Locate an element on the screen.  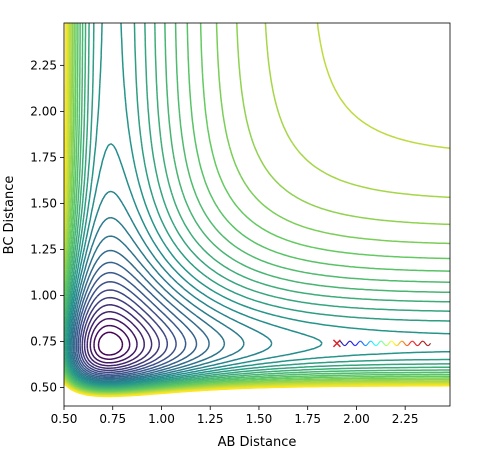
x-tick-label: 2.25 is located at coordinates (405, 419).